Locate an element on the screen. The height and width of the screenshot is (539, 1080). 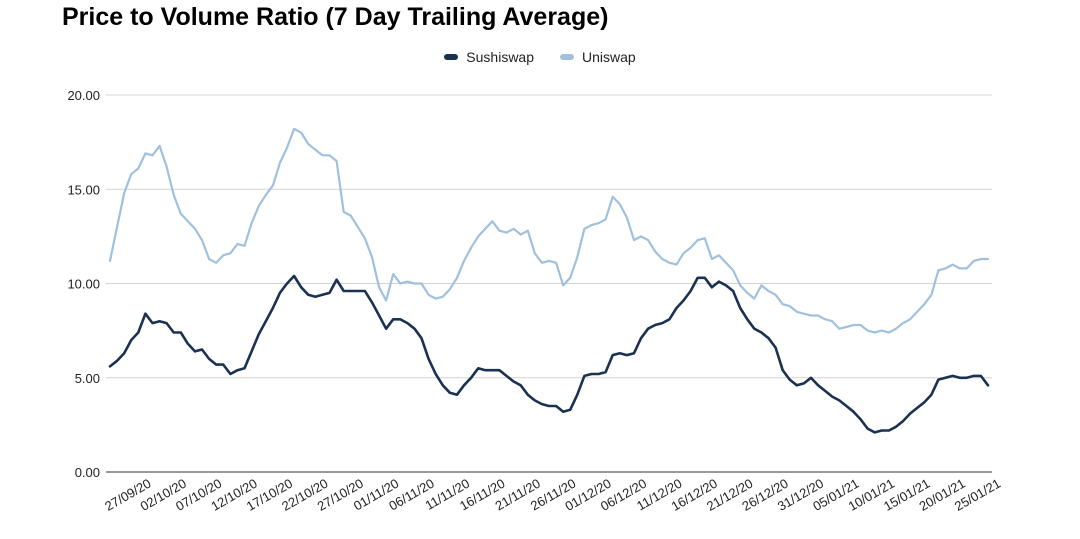
legend-item-sushiswap: Sushiswap is located at coordinates (489, 57).